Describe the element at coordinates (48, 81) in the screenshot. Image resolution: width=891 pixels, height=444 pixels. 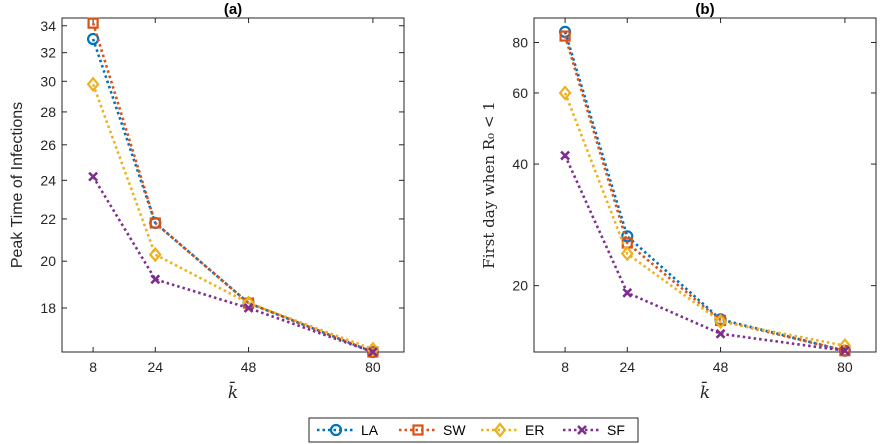
I see `y-tick-label: 30` at that location.